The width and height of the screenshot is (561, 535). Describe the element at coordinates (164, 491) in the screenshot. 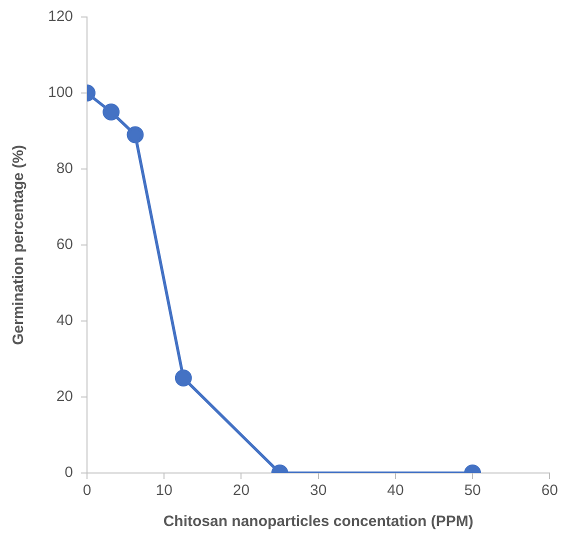

I see `x-tick-label: 10` at that location.